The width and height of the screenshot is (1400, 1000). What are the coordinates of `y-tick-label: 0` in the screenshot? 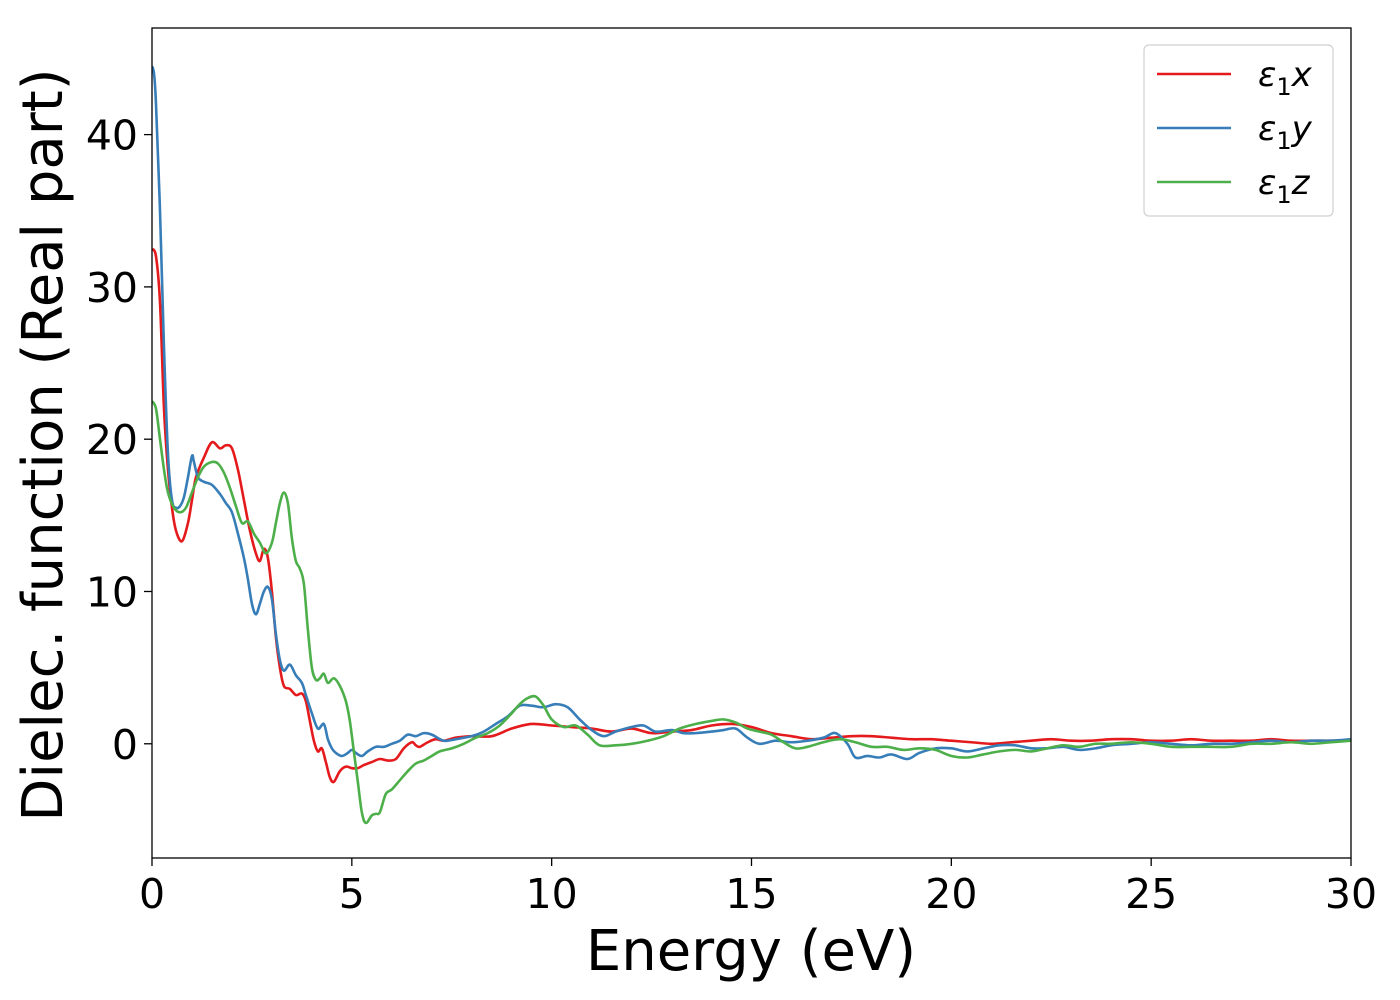 It's located at (125, 745).